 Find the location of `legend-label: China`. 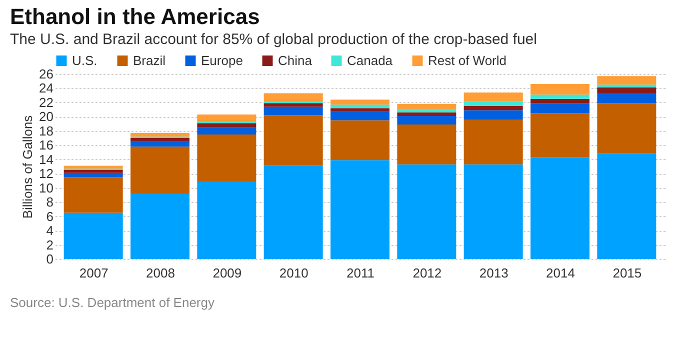

legend-label: China is located at coordinates (295, 60).